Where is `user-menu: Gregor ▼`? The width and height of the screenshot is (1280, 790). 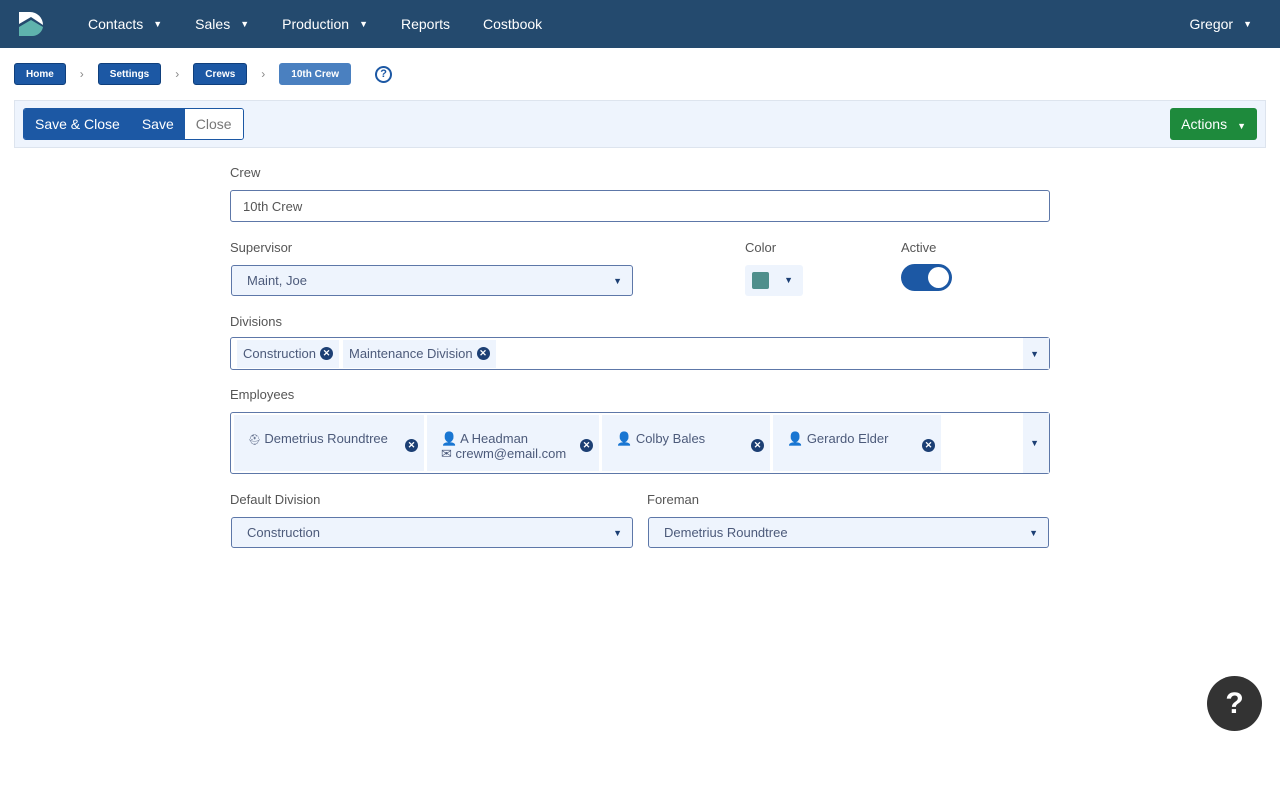 user-menu: Gregor ▼ is located at coordinates (1221, 24).